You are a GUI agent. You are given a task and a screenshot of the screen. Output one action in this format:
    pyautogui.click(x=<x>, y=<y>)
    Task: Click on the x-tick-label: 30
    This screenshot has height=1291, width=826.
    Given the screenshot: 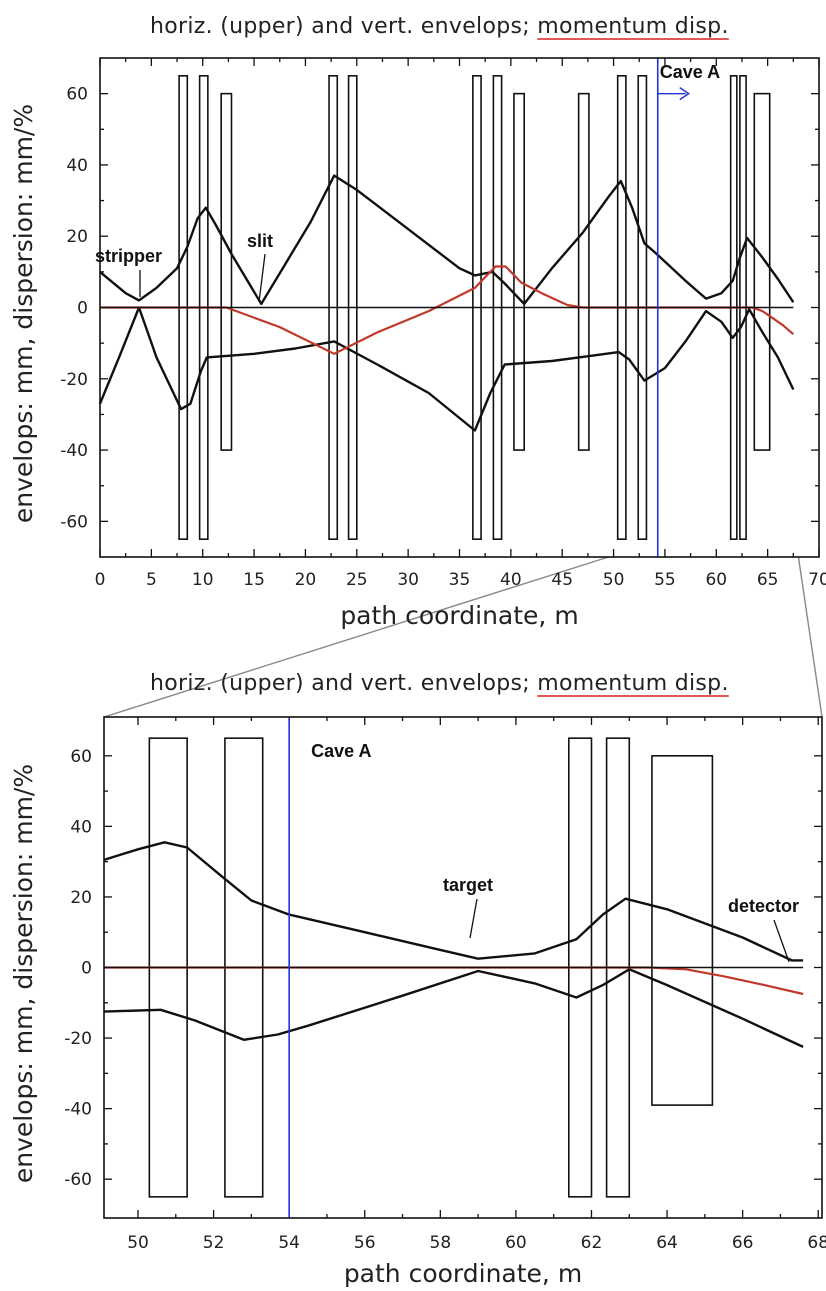 What is the action you would take?
    pyautogui.click(x=408, y=580)
    